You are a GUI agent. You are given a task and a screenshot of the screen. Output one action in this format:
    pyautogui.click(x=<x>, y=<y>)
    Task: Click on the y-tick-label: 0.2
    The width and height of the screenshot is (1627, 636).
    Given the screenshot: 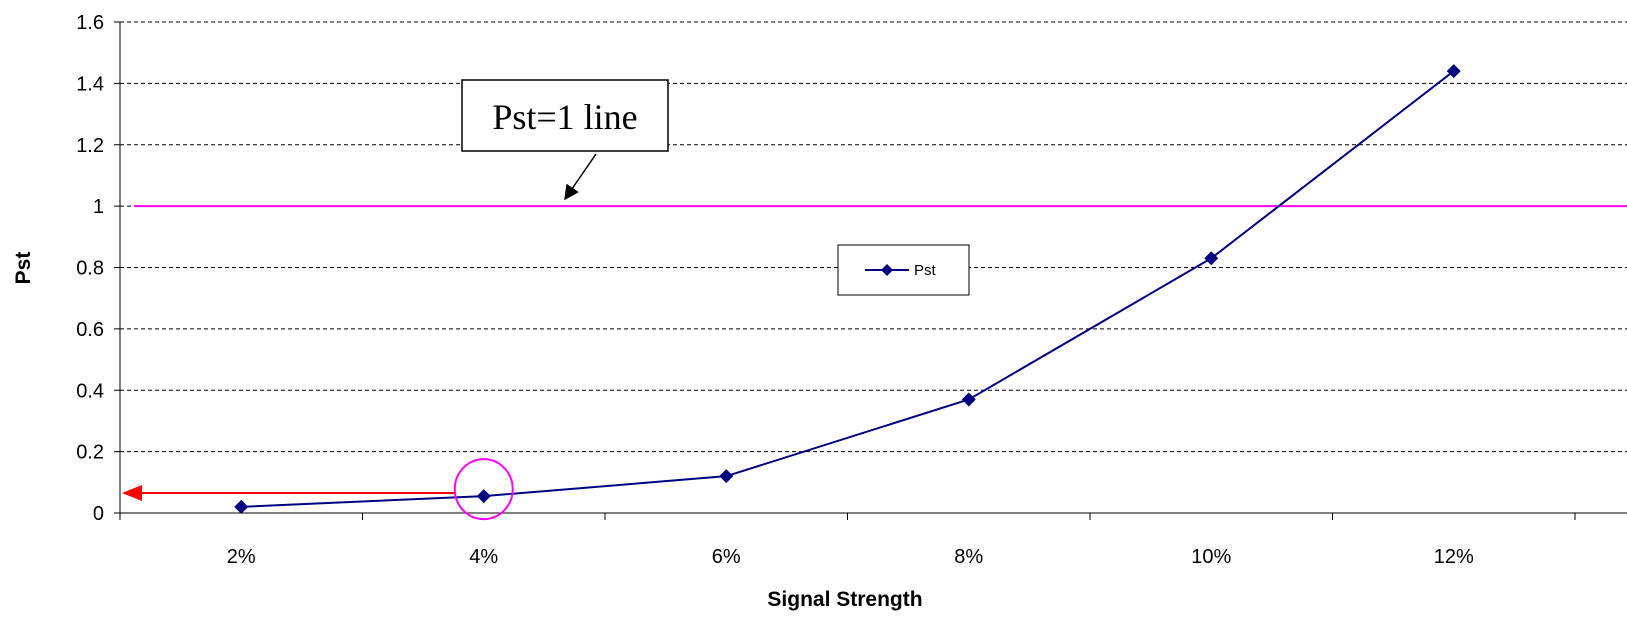 What is the action you would take?
    pyautogui.click(x=90, y=453)
    